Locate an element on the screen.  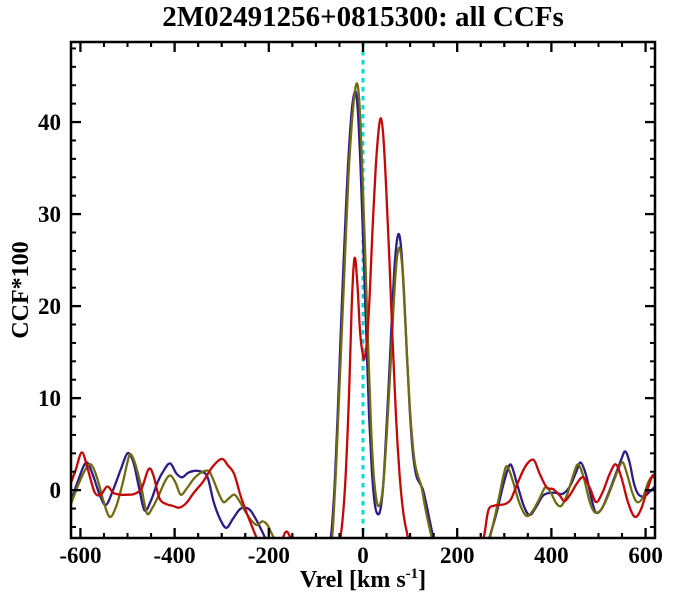
x-tick-label: -200 is located at coordinates (269, 555).